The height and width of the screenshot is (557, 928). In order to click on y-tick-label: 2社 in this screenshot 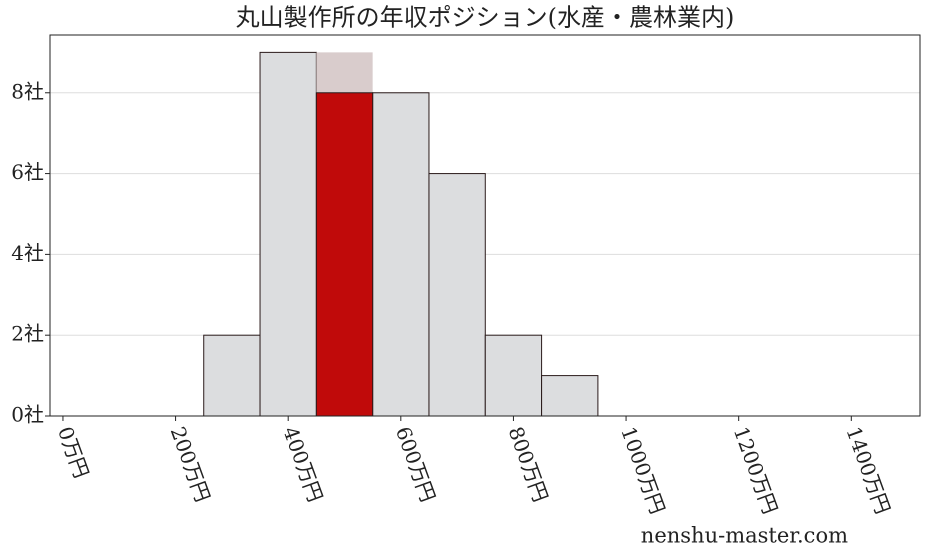, I will do `click(27, 334)`.